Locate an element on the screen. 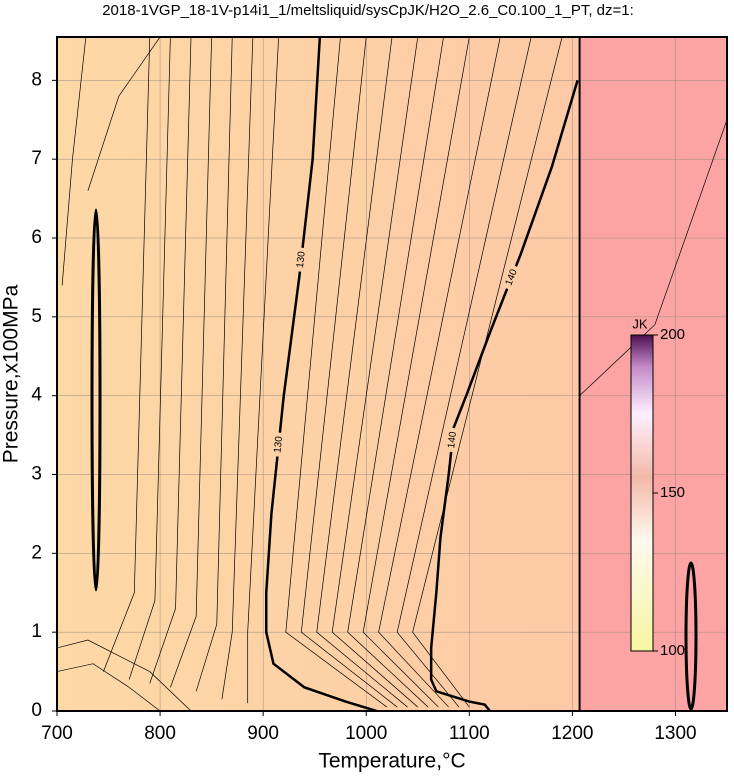 The width and height of the screenshot is (734, 776). contour-label: 140 is located at coordinates (452, 440).